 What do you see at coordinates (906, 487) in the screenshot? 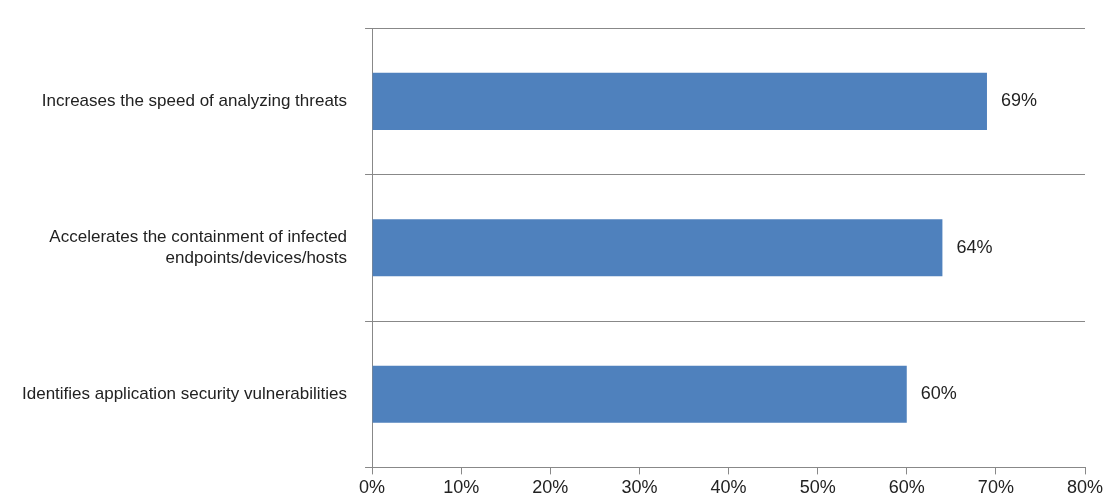
I see `x-tick-label: 60%` at bounding box center [906, 487].